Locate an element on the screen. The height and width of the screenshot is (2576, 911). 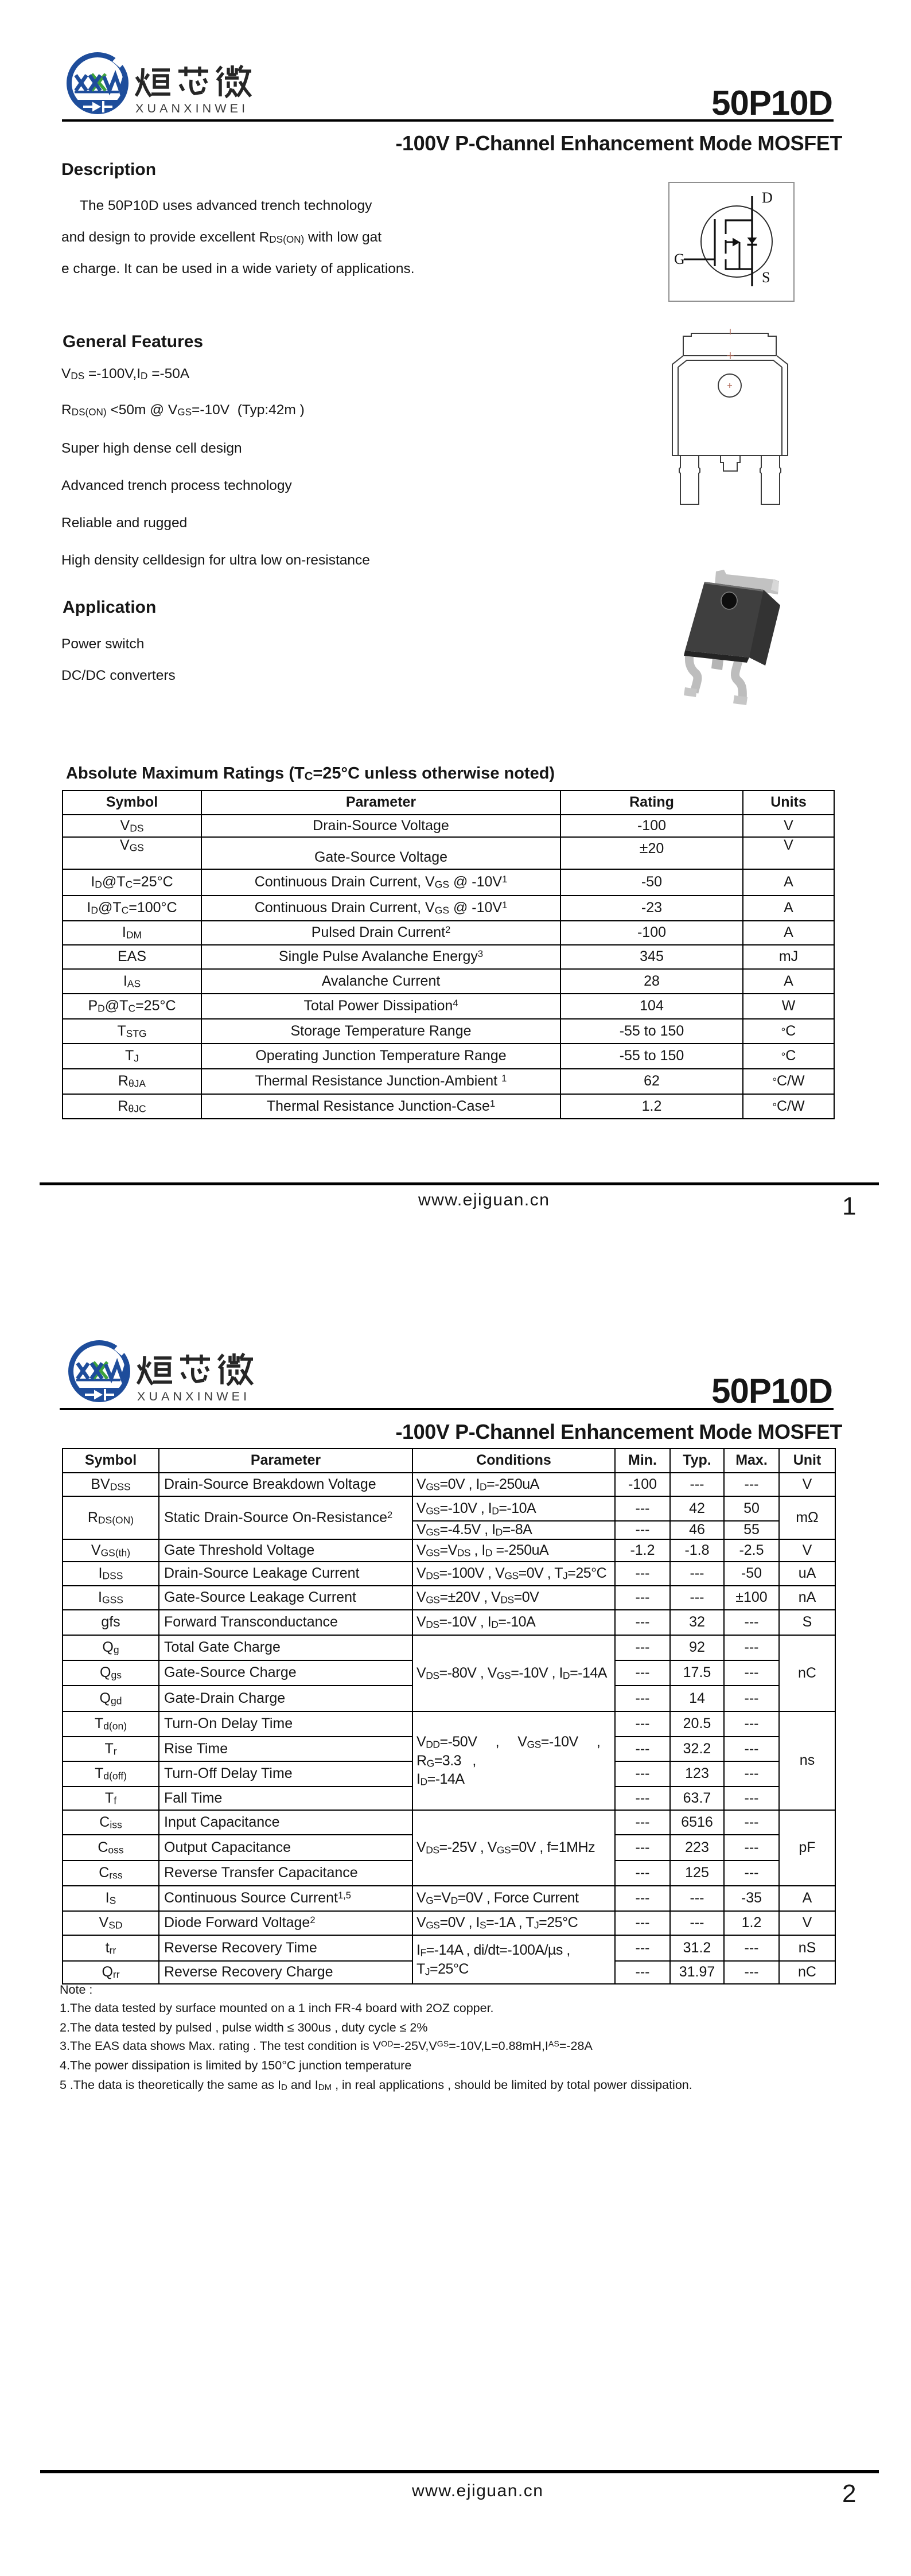
svg-text: S is located at coordinates (766, 277).